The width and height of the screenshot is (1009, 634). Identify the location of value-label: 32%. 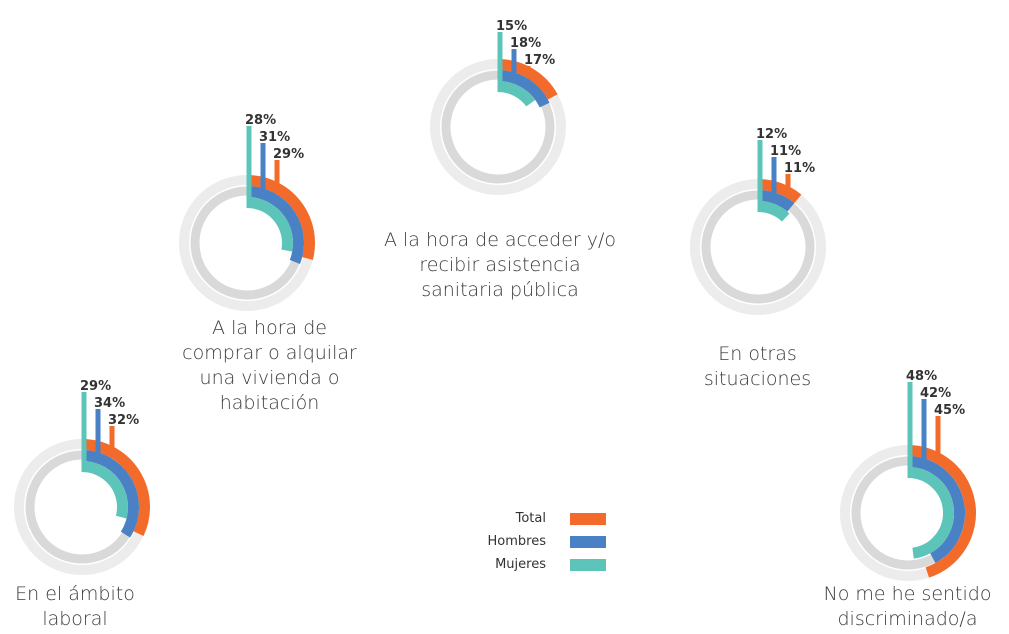
(123, 420).